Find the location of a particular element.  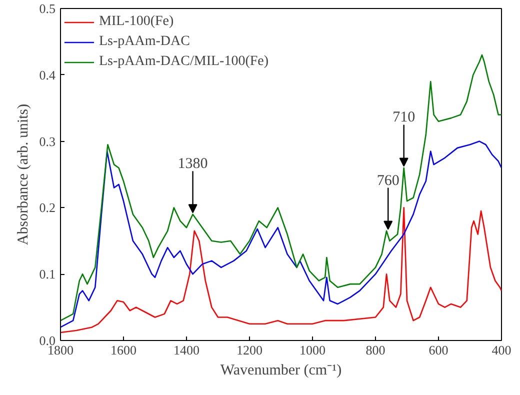

y-tick-label: 0.2 is located at coordinates (47, 208).